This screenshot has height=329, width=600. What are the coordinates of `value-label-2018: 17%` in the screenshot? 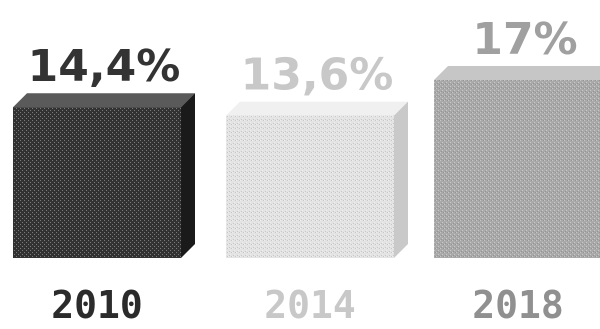 It's located at (524, 39).